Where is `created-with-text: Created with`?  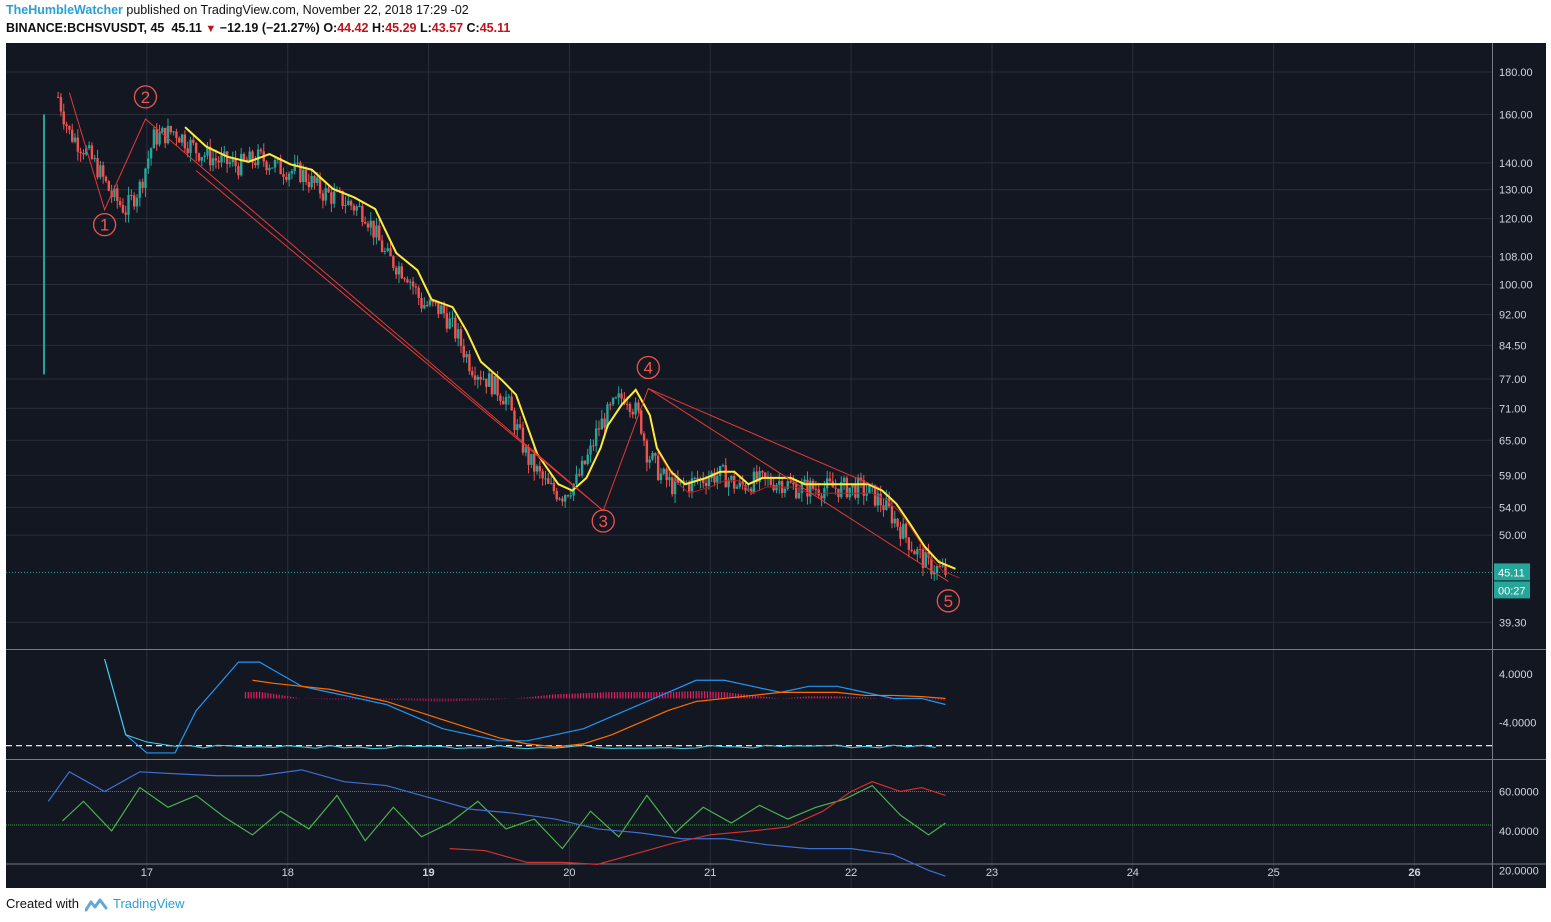
created-with-text: Created with is located at coordinates (42, 903).